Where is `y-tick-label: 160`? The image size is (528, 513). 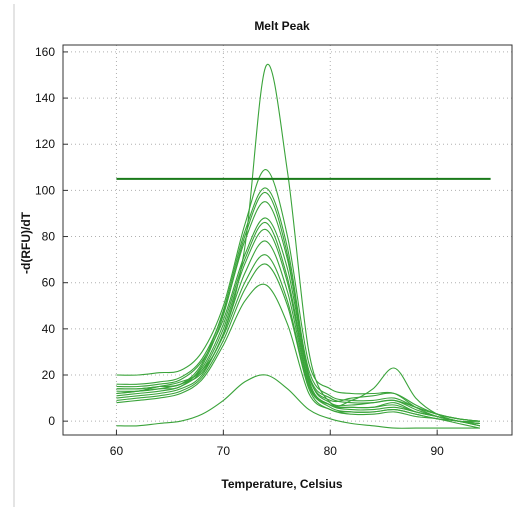
y-tick-label: 160 is located at coordinates (45, 52).